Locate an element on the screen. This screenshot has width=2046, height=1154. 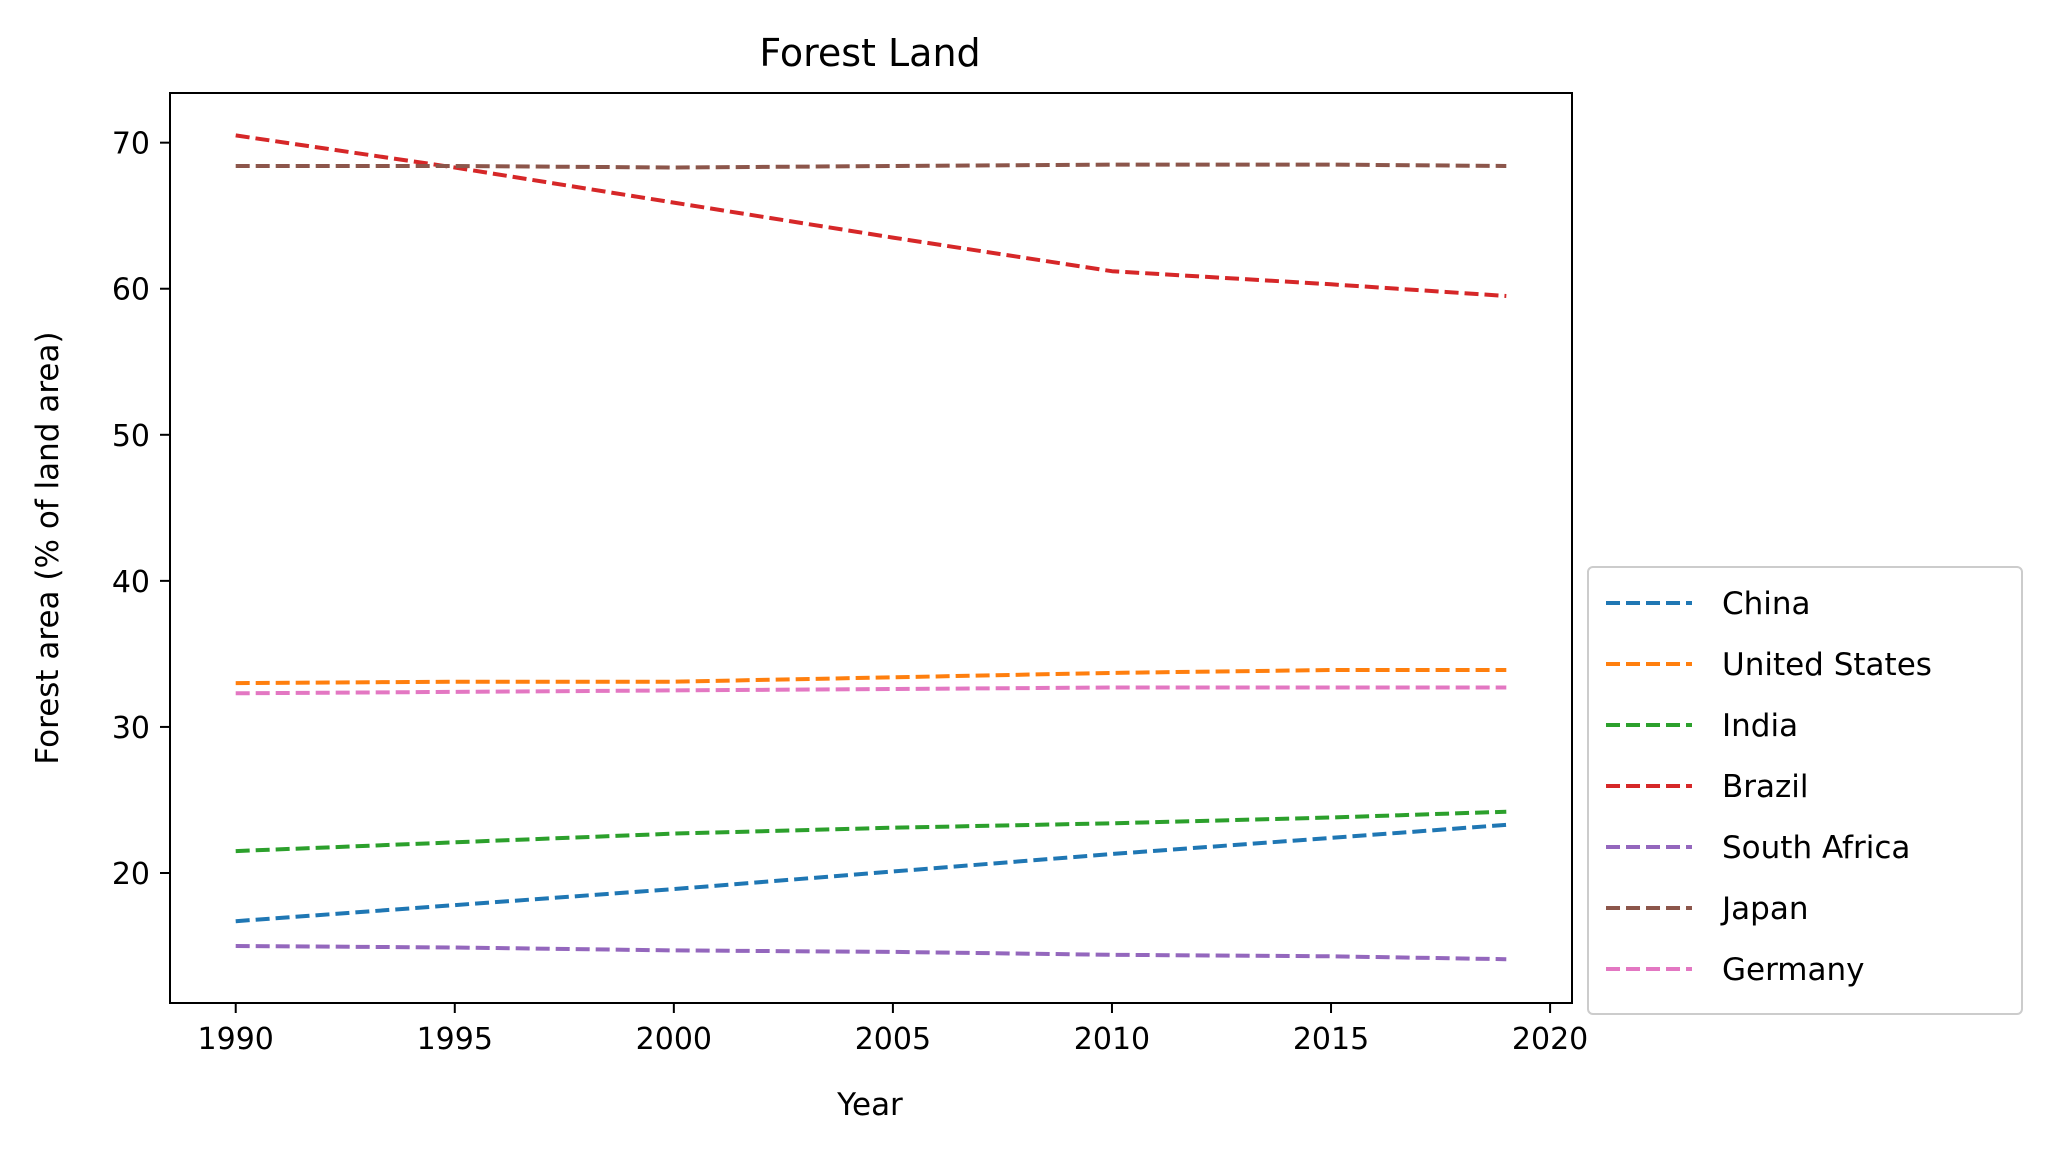
legend-label: Brazil is located at coordinates (1765, 787).